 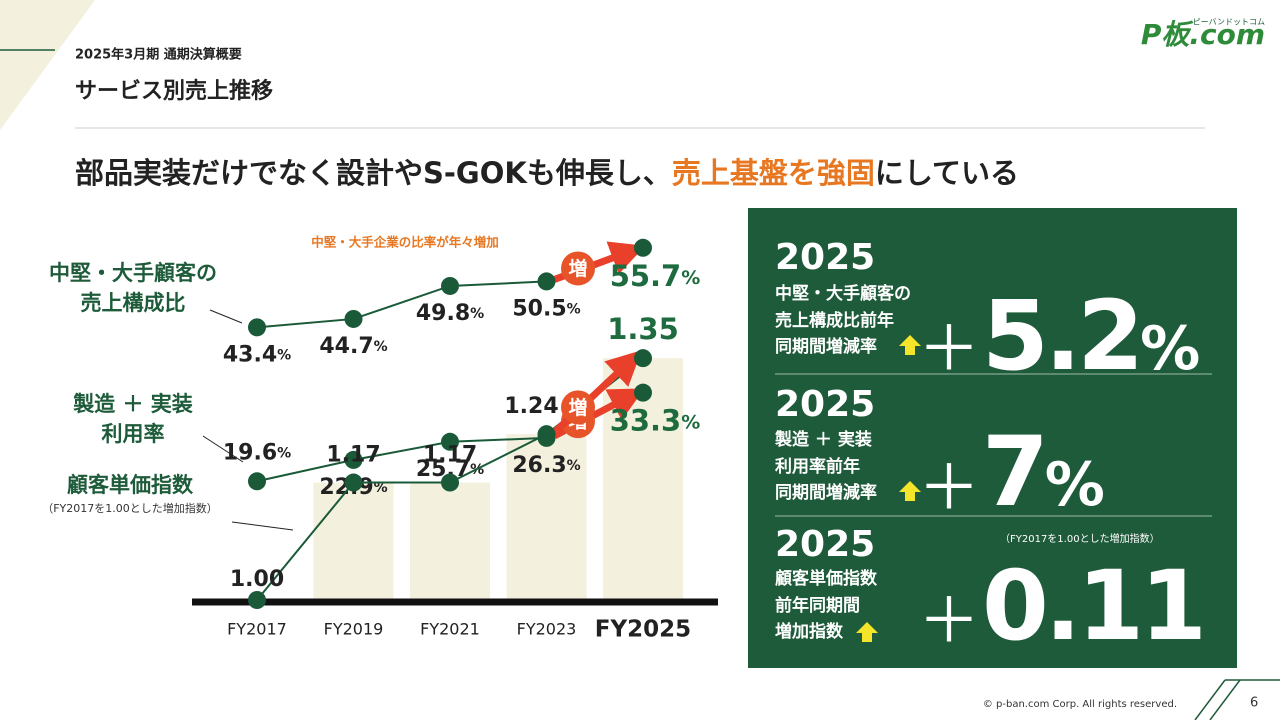 What do you see at coordinates (47, 65) in the screenshot?
I see `corner-deco` at bounding box center [47, 65].